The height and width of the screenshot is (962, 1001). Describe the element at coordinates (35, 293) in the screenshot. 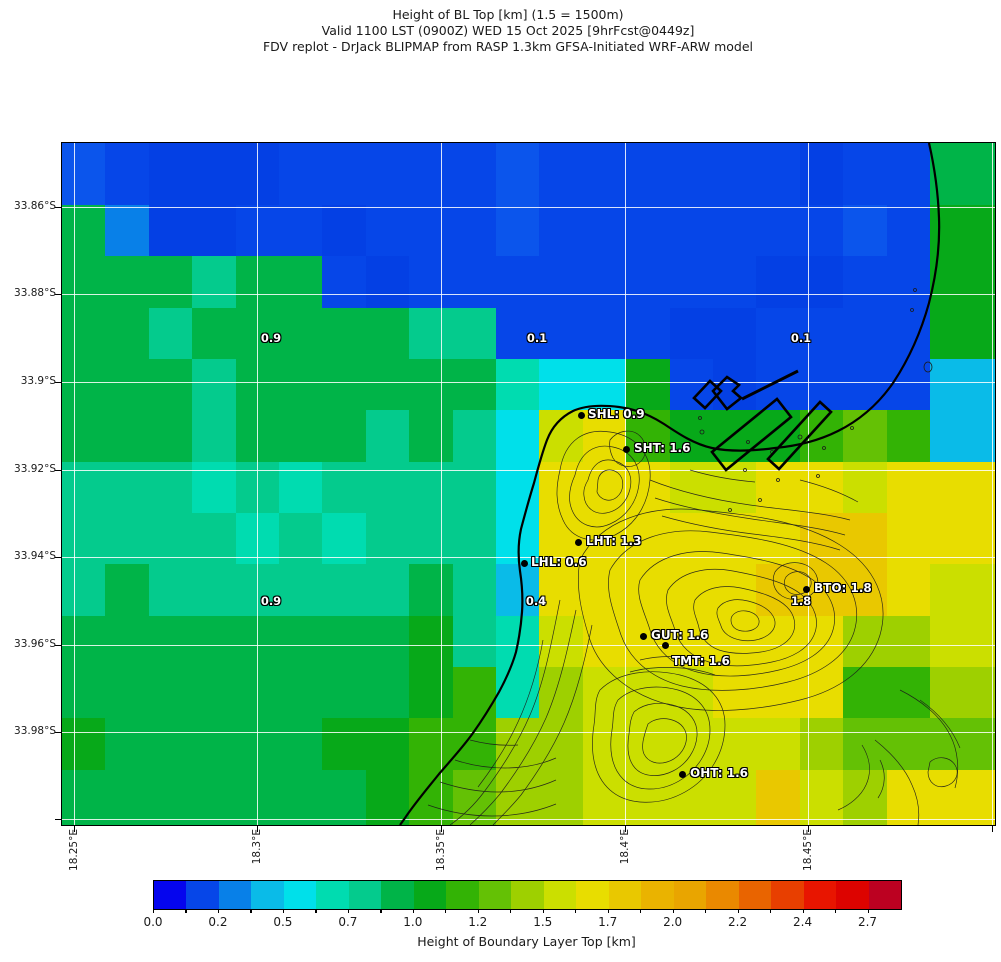

I see `y-axis-label: 33.88°S` at that location.